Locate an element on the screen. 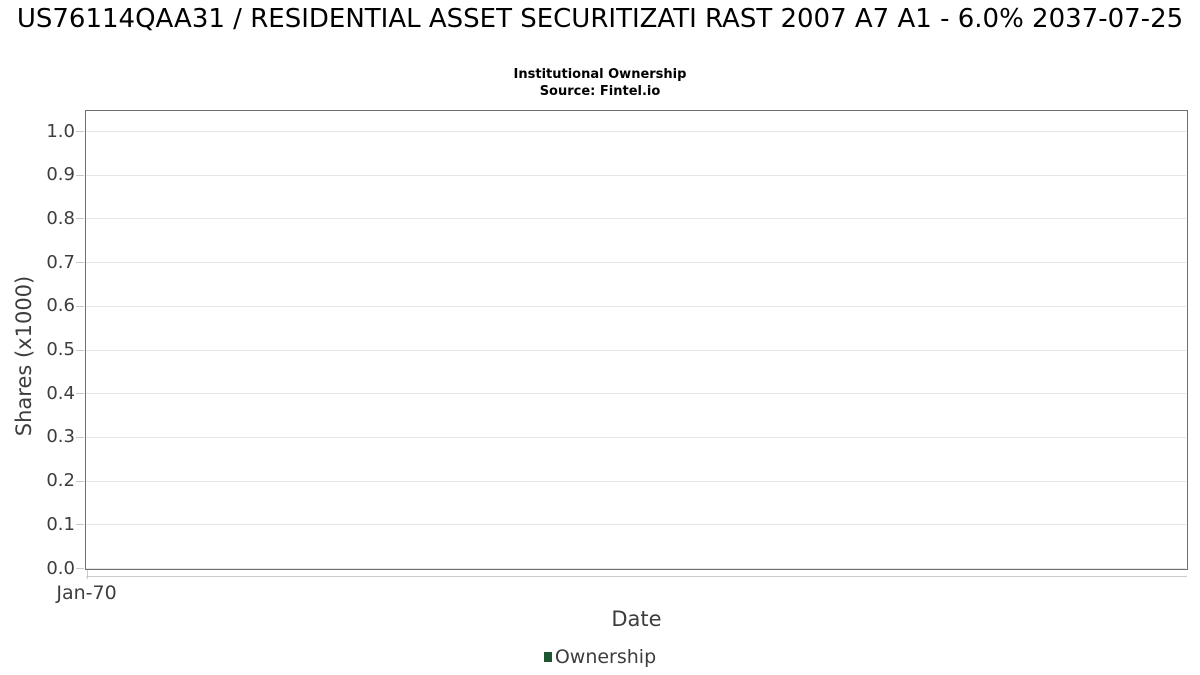  chart-subtitle: Institutional Ownership is located at coordinates (600, 74).